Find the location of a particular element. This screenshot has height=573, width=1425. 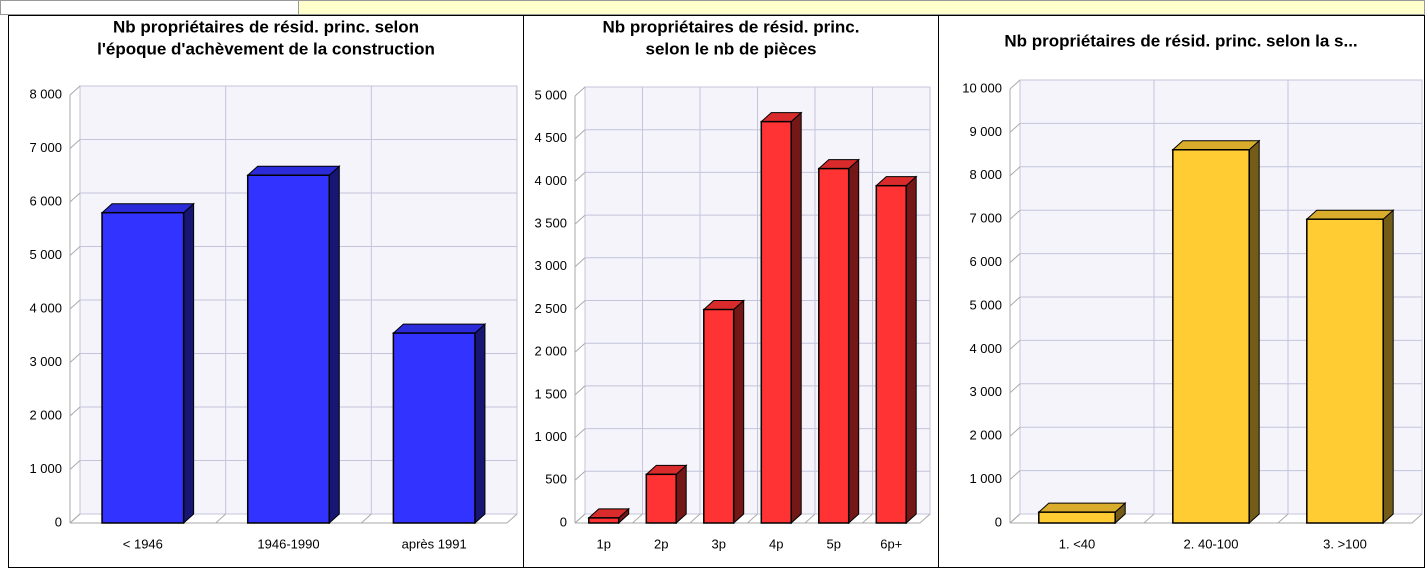

y-tick-label: 1 500 is located at coordinates (550, 393).